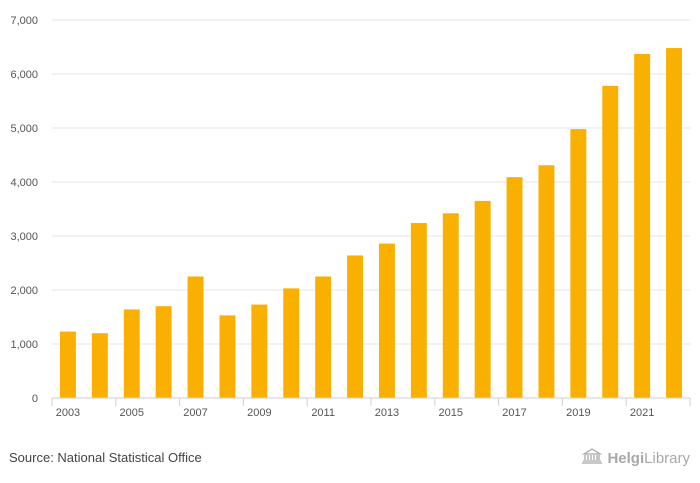  Describe the element at coordinates (514, 287) in the screenshot. I see `bar-2017` at that location.